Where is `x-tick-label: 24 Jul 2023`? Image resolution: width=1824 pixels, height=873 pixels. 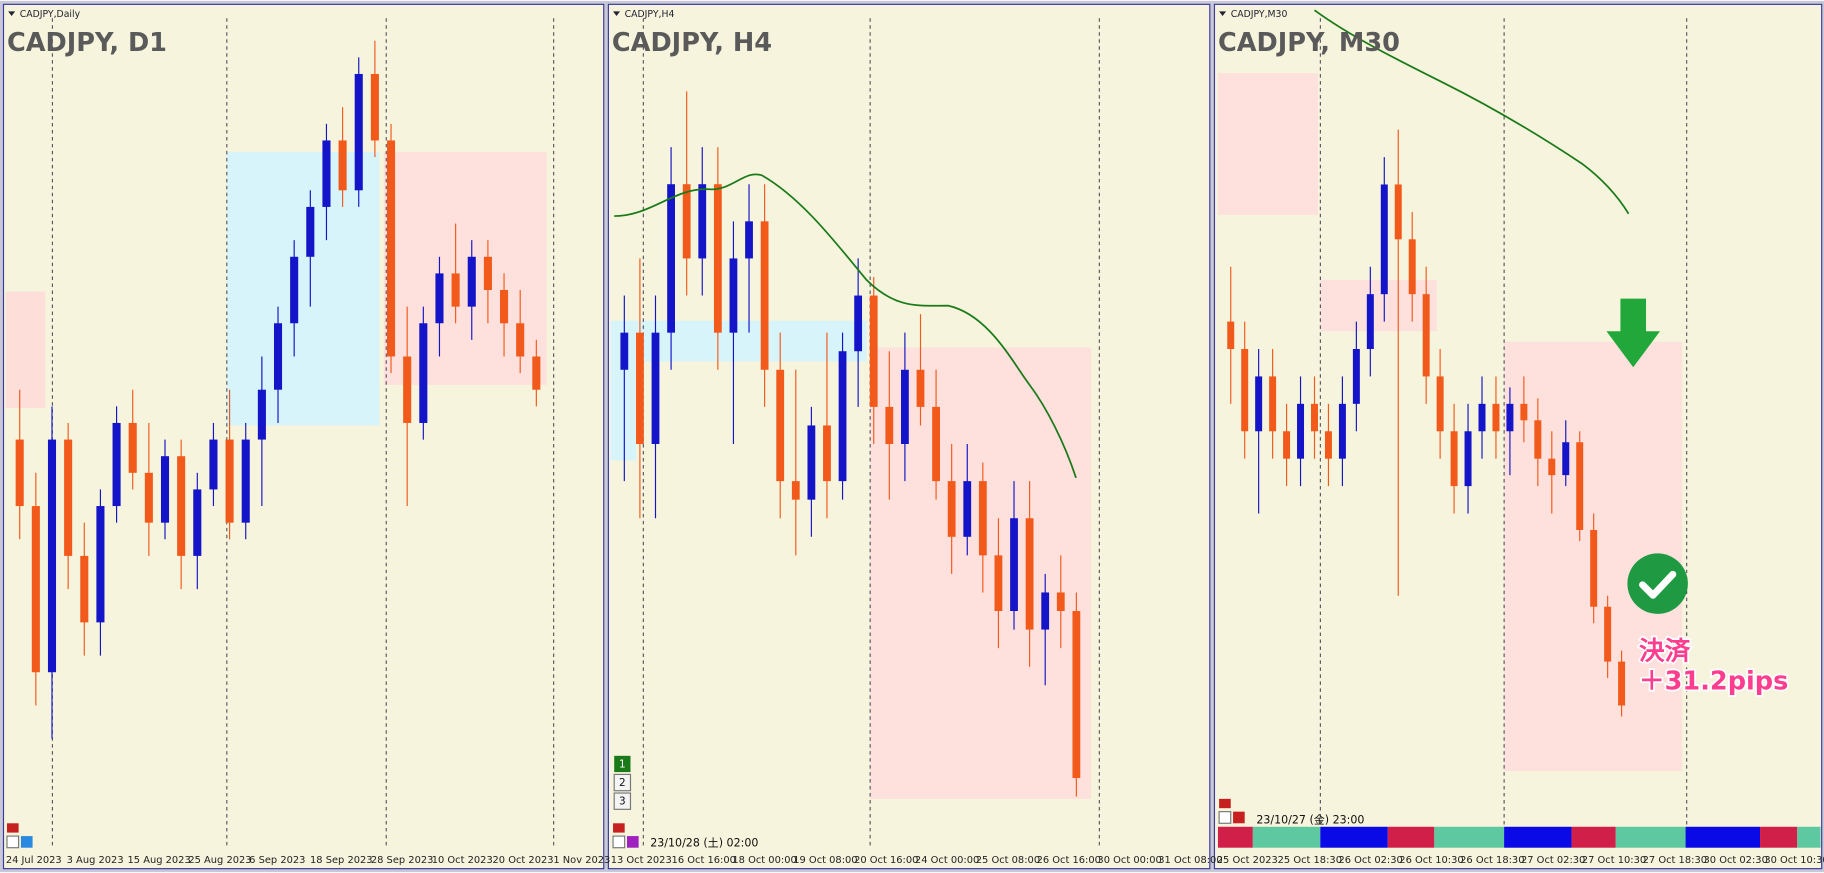
x-tick-label: 24 Jul 2023 is located at coordinates (34, 860).